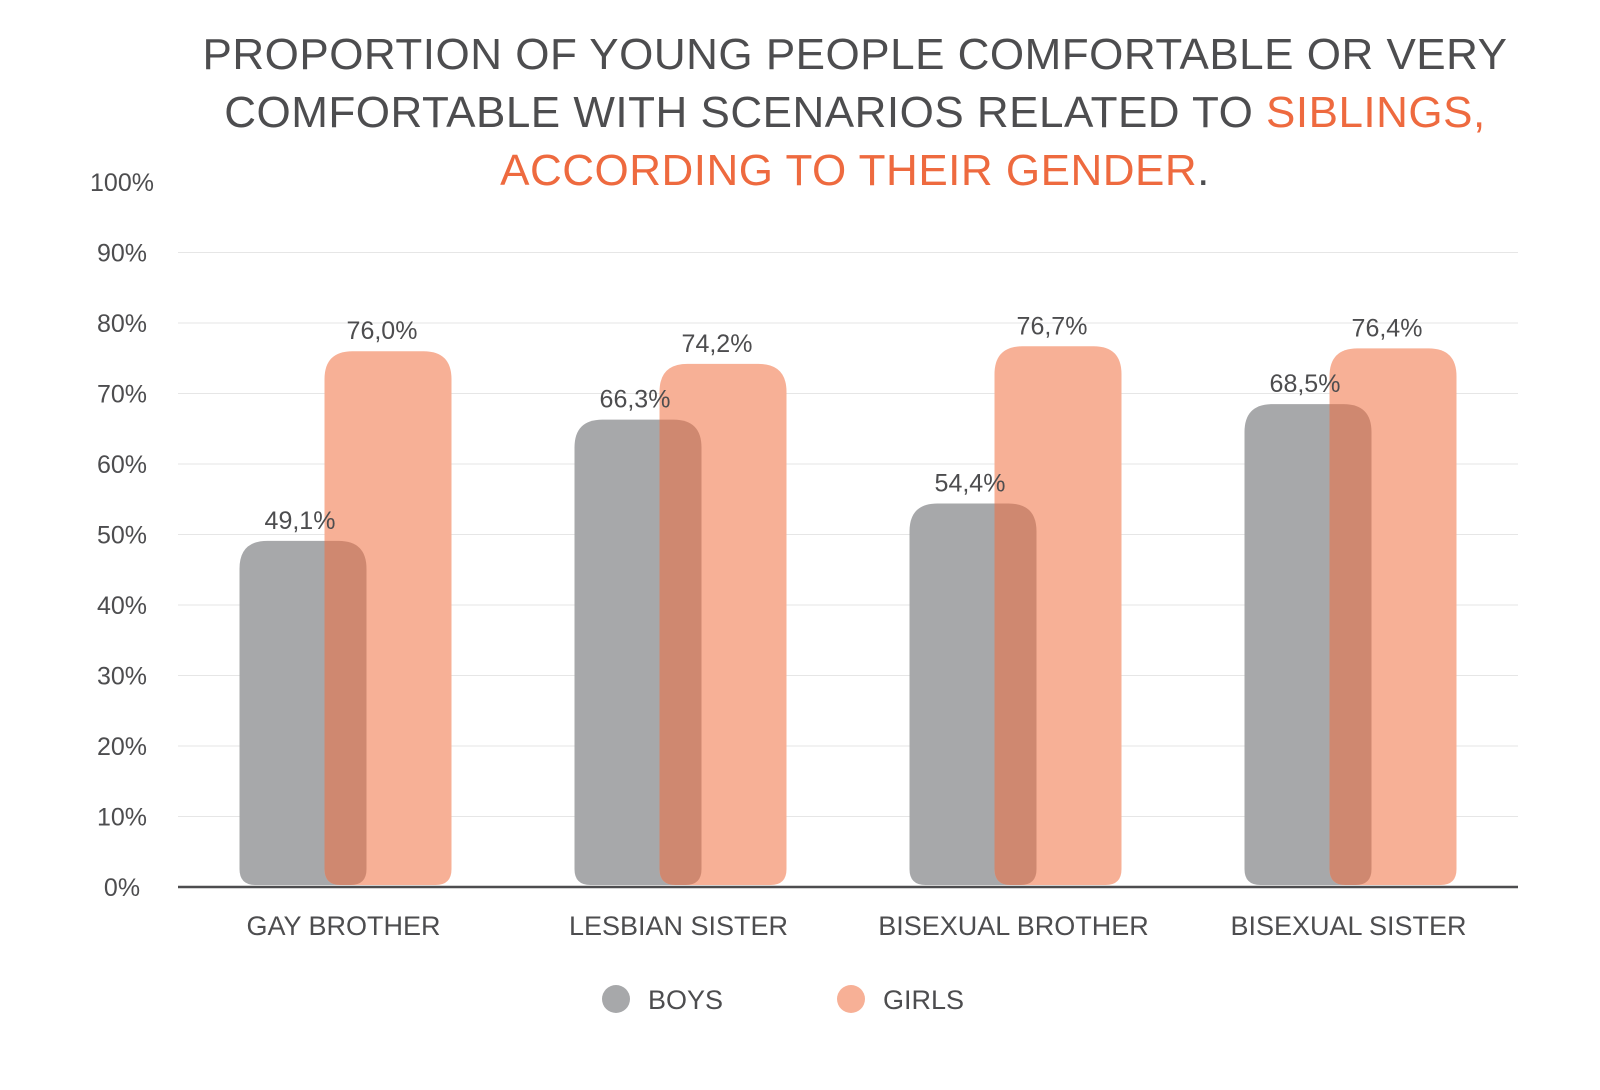 The image size is (1600, 1090). What do you see at coordinates (122, 324) in the screenshot?
I see `y-tick-label: 80%` at bounding box center [122, 324].